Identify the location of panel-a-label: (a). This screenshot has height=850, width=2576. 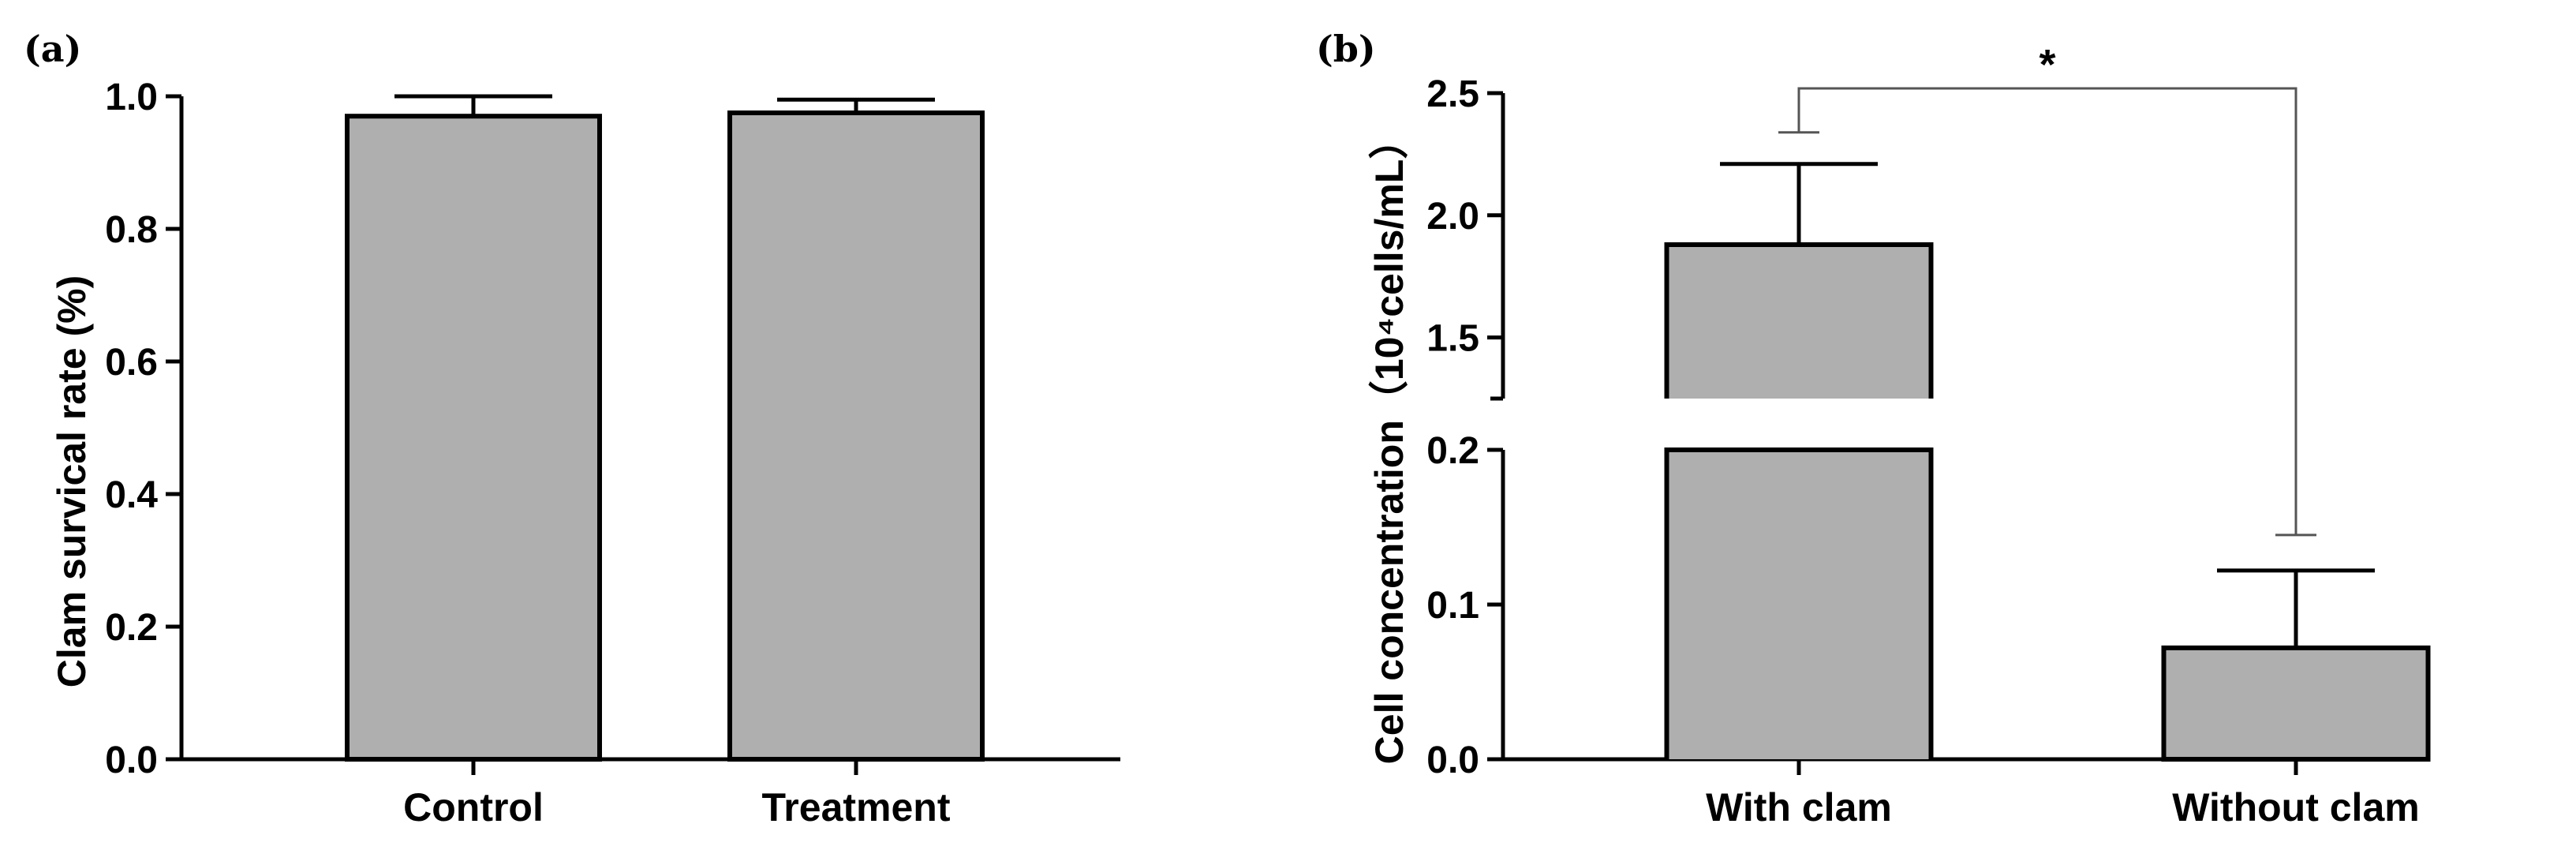
(52, 49).